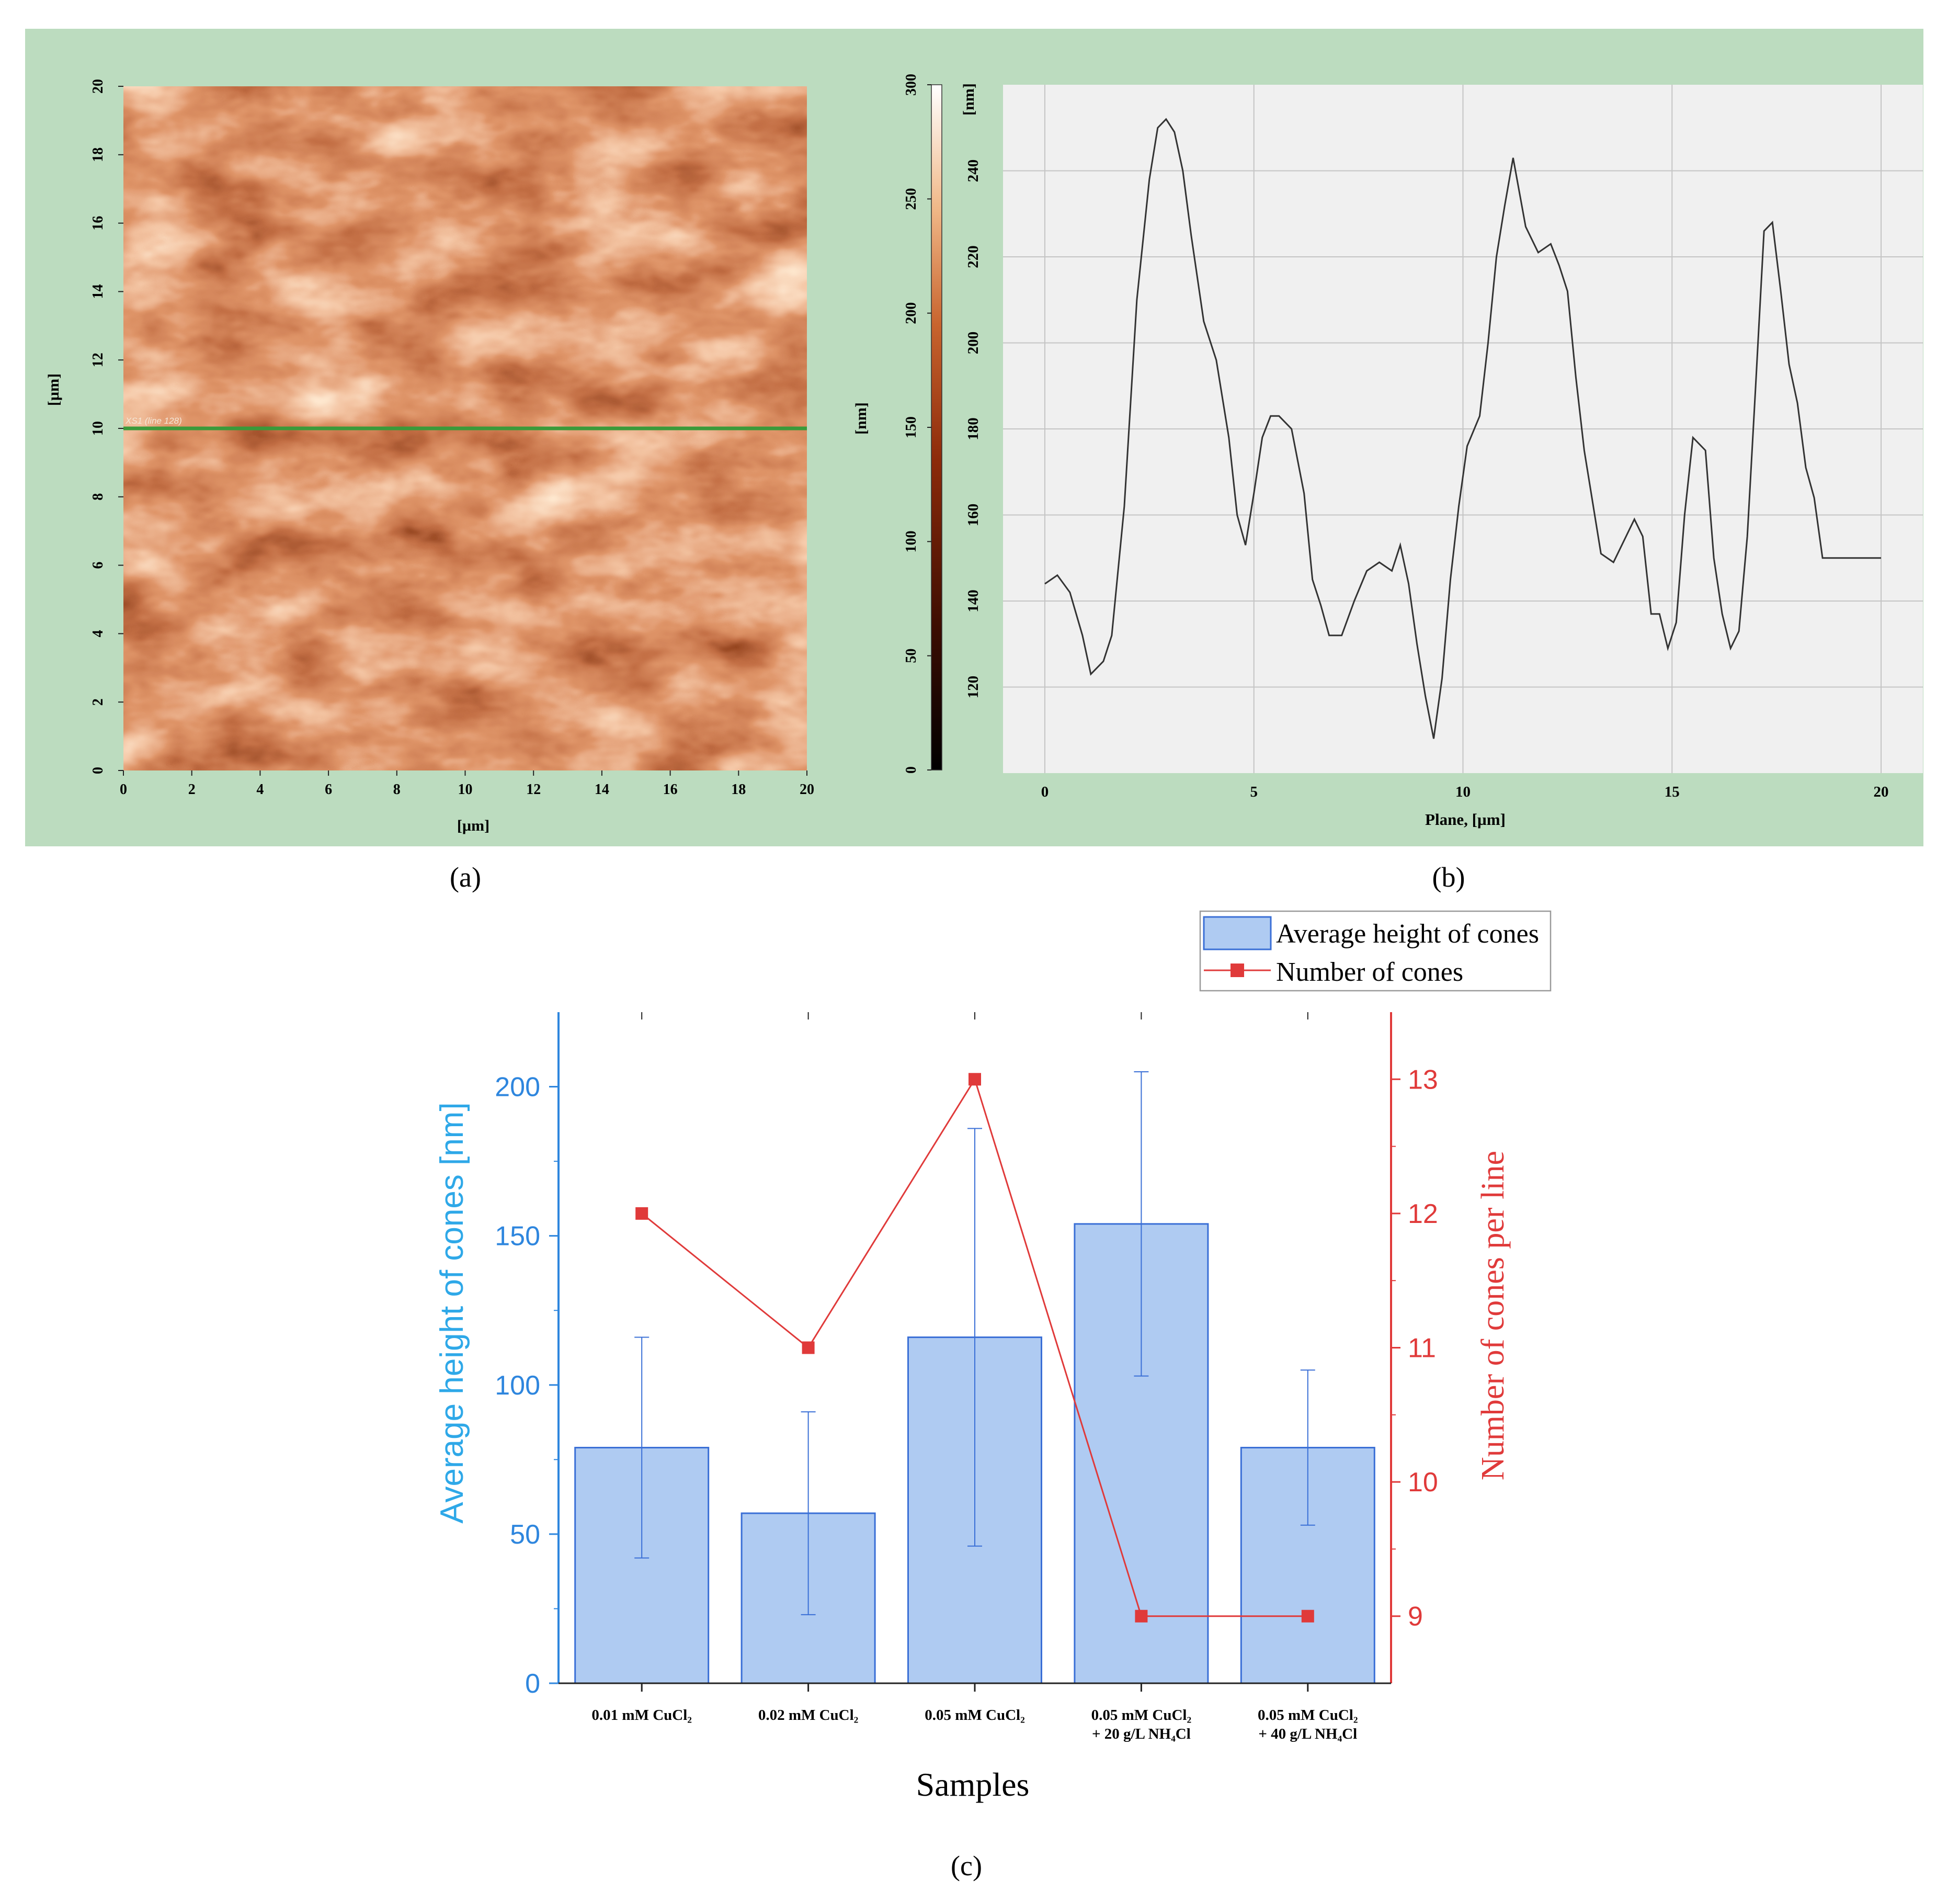 The image size is (1948, 1904). I want to click on afm-x-tick-label: 2, so click(192, 790).